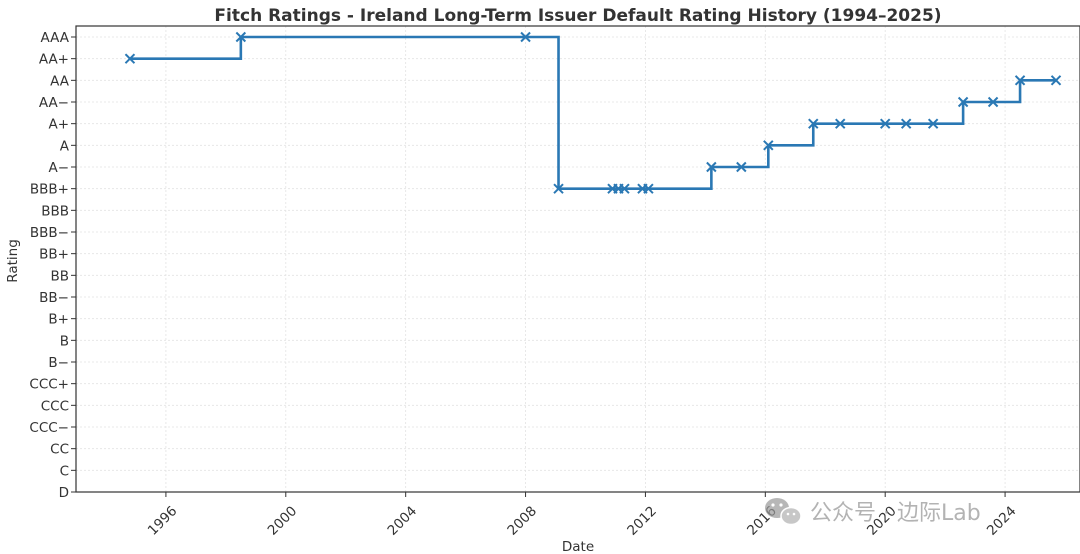  What do you see at coordinates (64, 341) in the screenshot?
I see `y-tick-label: B` at bounding box center [64, 341].